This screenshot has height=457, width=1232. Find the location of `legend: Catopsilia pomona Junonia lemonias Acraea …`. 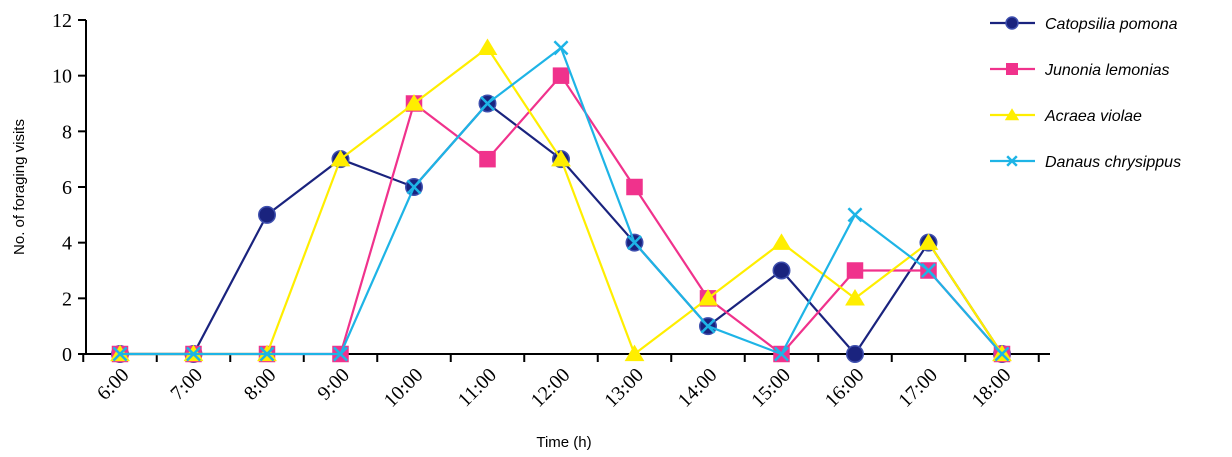

legend: Catopsilia pomona Junonia lemonias Acraea … is located at coordinates (1085, 93).